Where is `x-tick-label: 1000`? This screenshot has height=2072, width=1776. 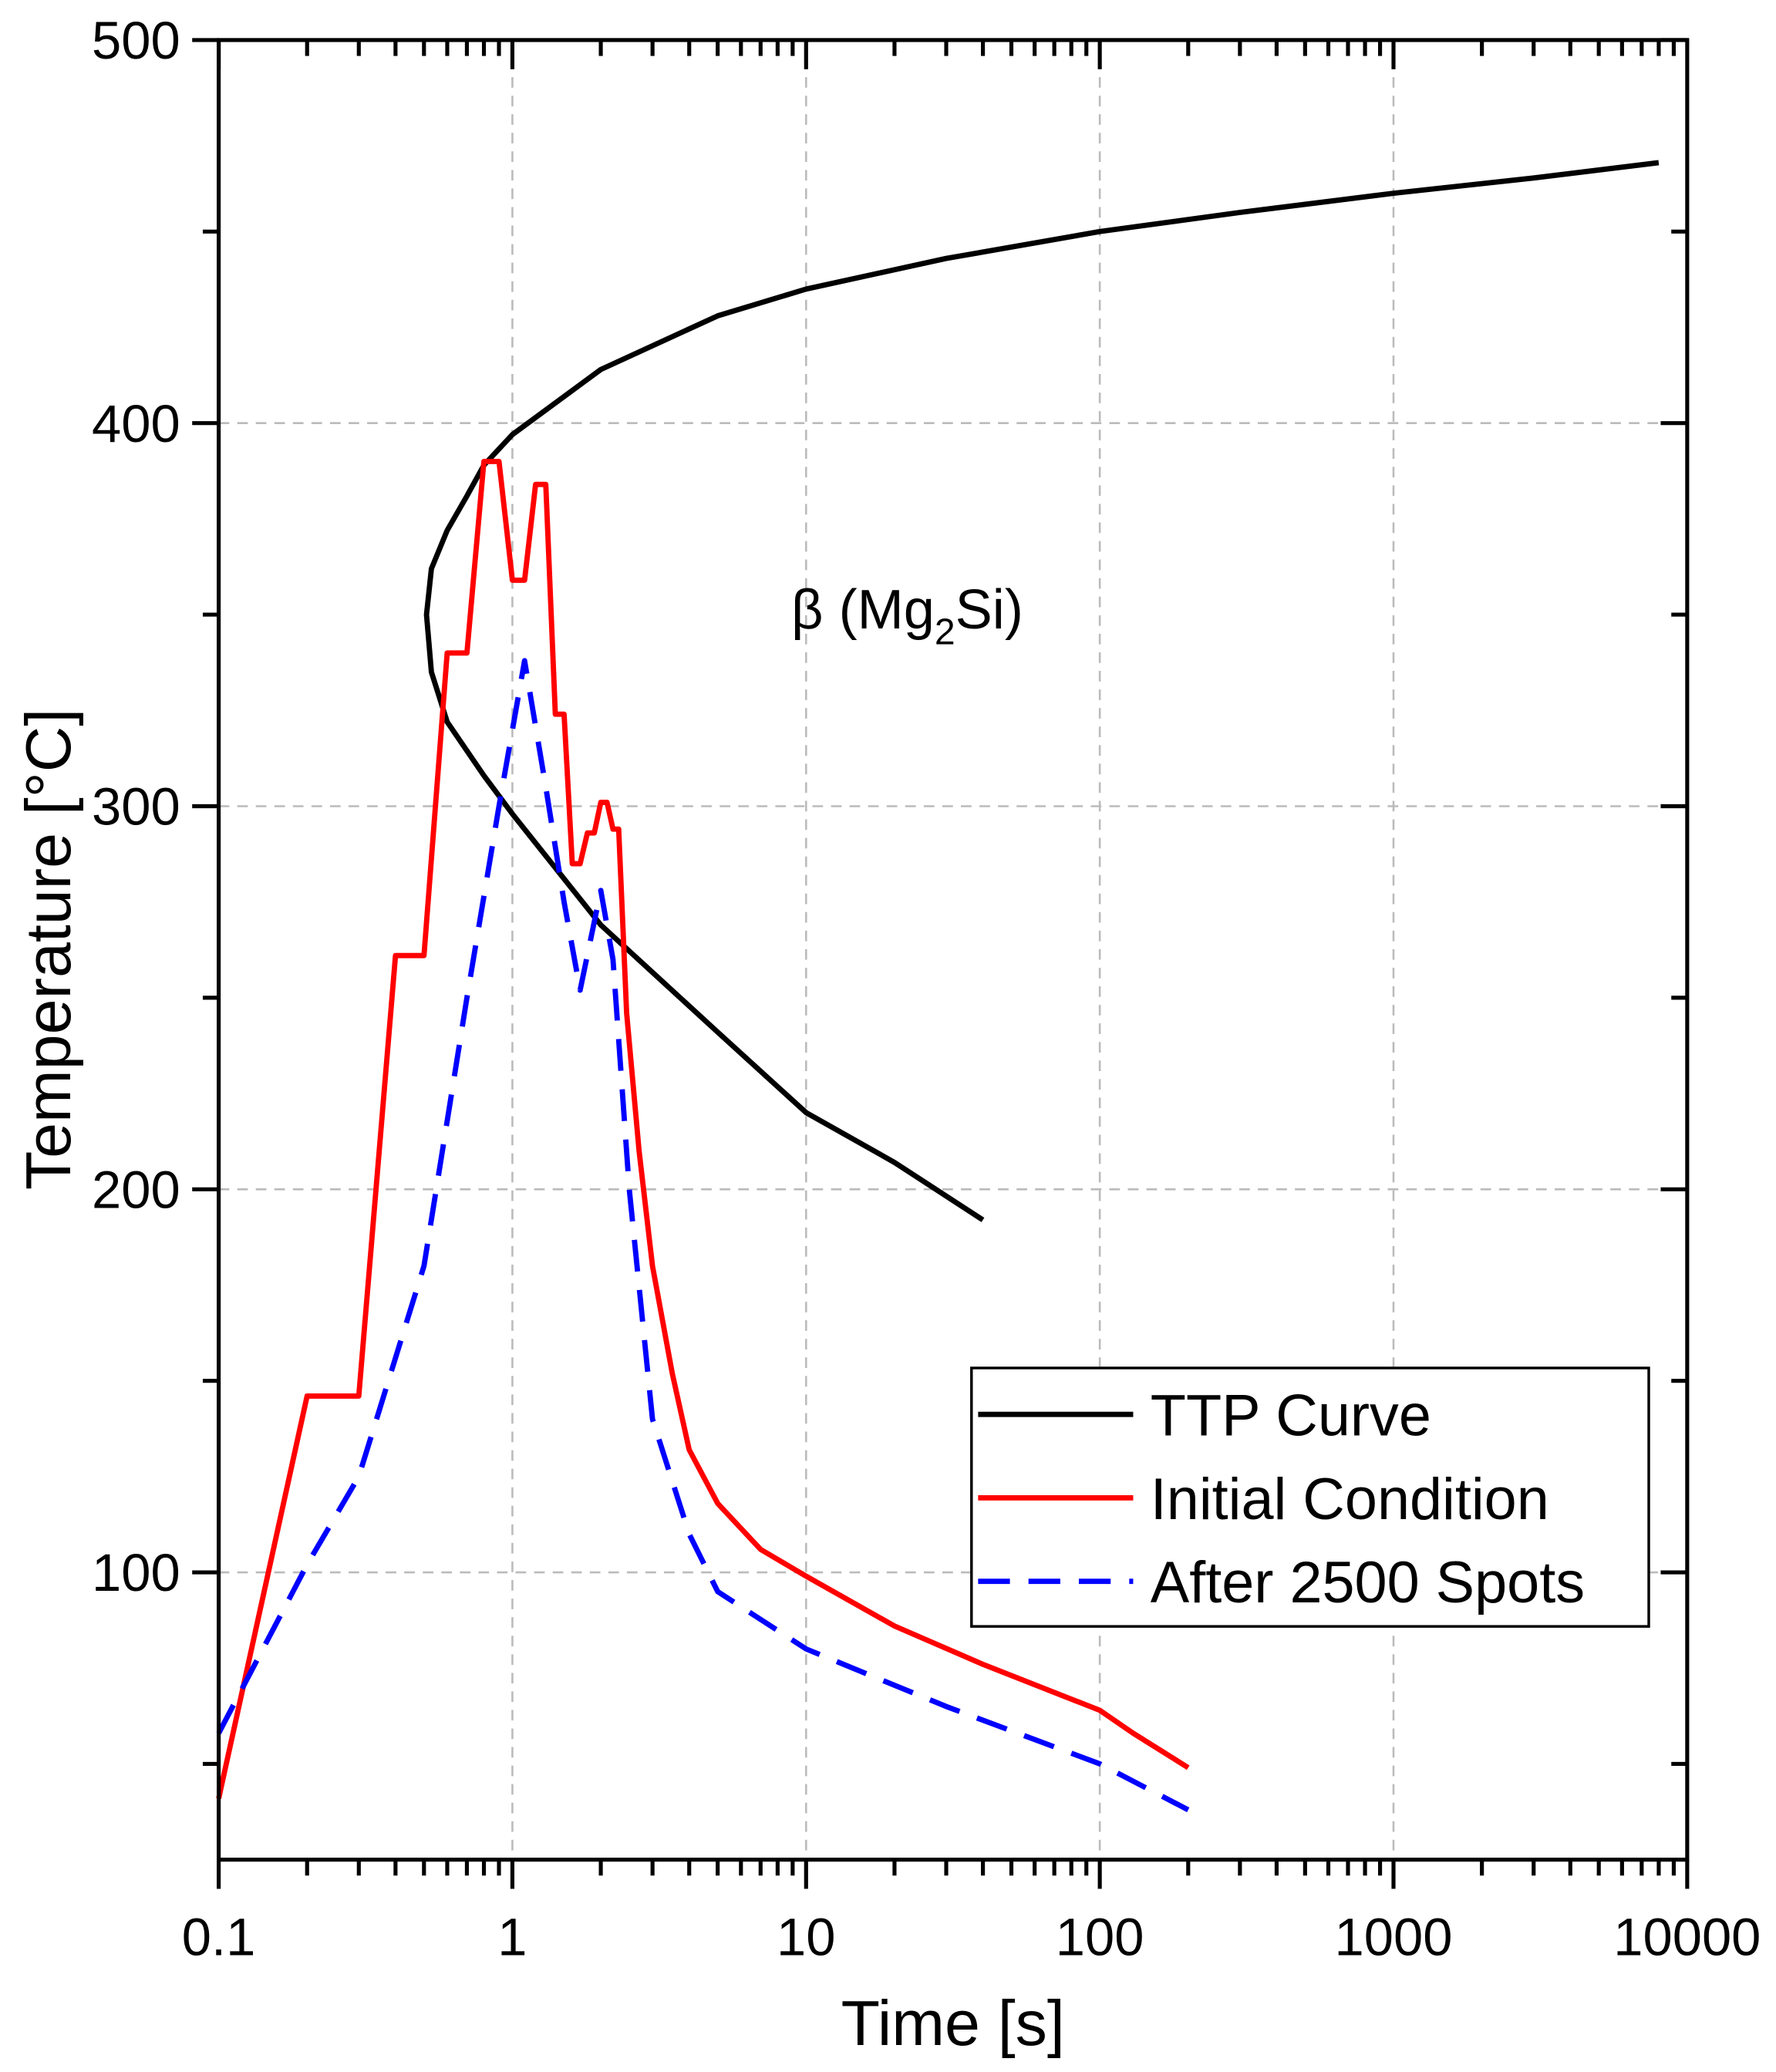 x-tick-label: 1000 is located at coordinates (1394, 1936).